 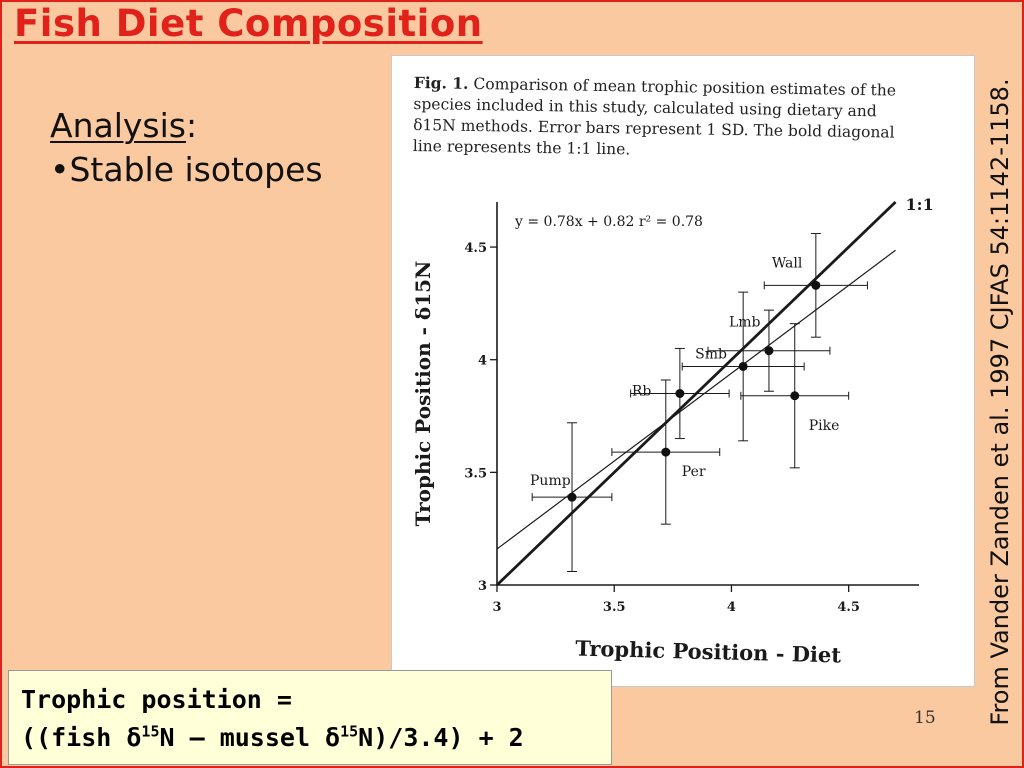 I want to click on data-point-smb, so click(x=743, y=366).